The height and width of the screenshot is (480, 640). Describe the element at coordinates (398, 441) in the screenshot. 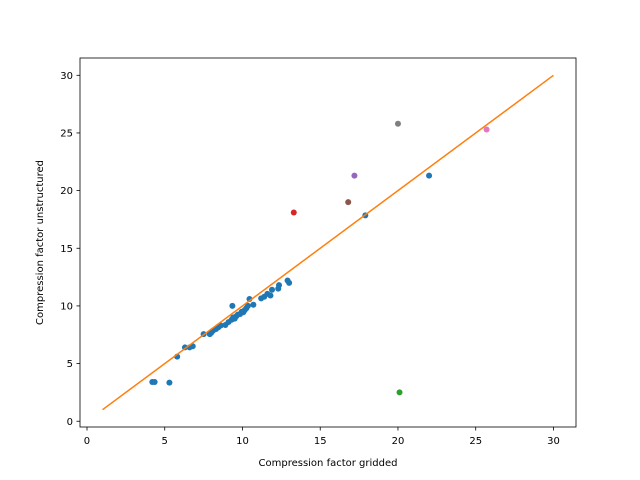

I see `x-tick-label-20: 20` at that location.